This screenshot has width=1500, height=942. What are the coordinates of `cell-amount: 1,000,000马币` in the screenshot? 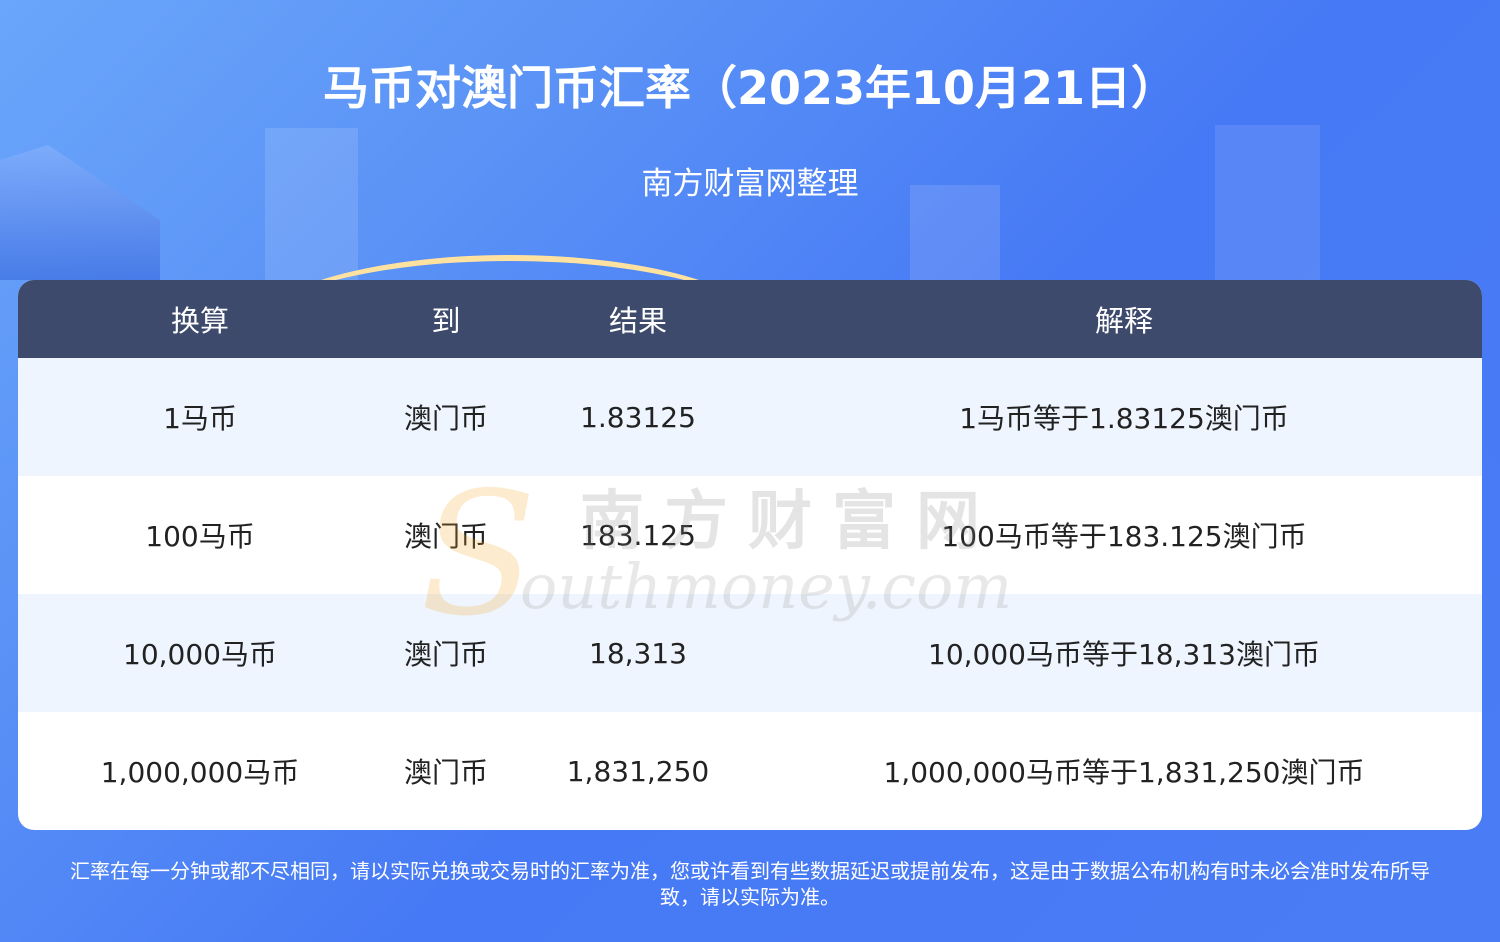 It's located at (200, 772).